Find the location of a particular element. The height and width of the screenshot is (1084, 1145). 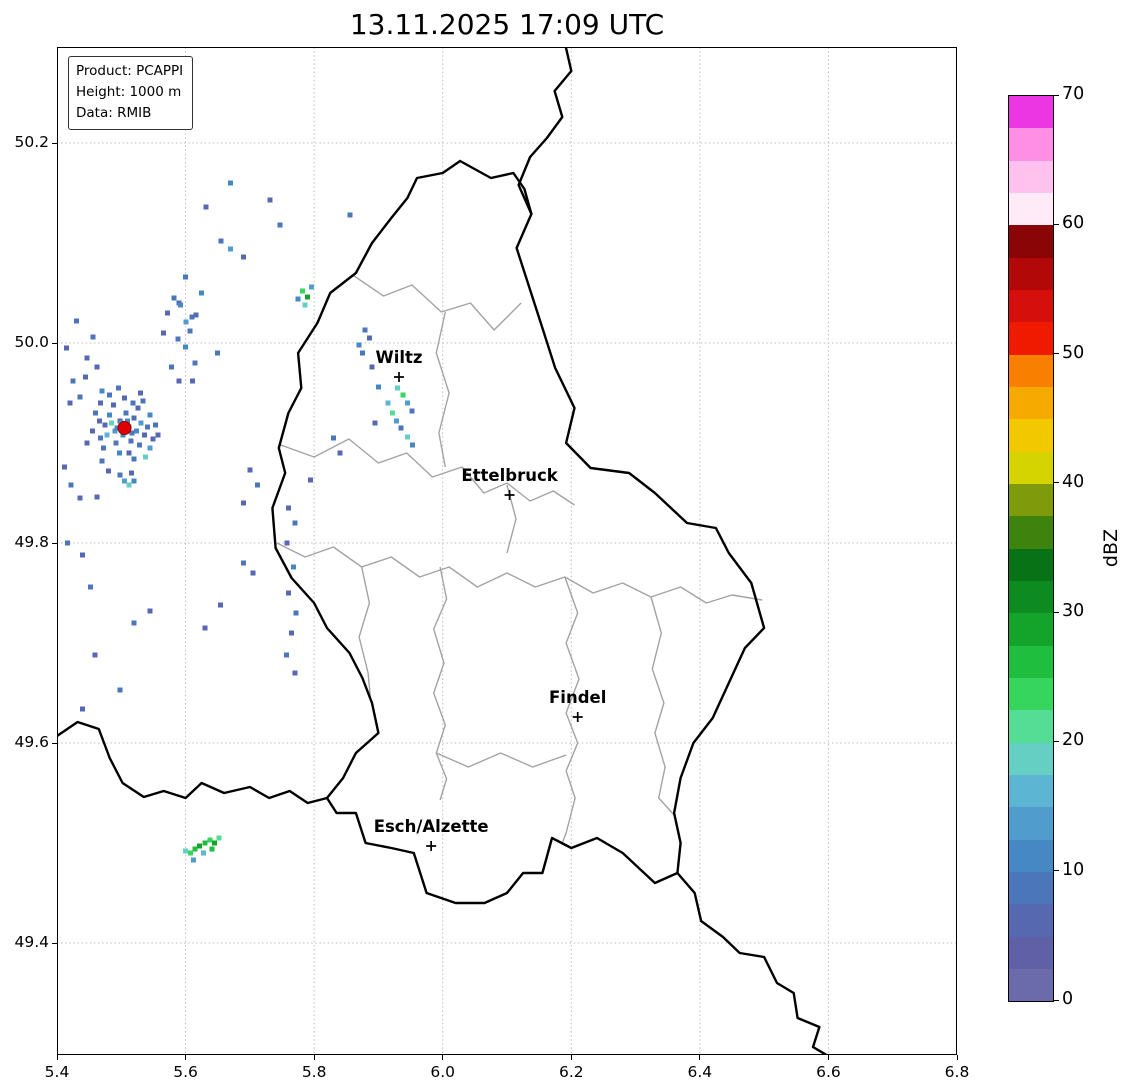

radar-site-marker is located at coordinates (124, 428).